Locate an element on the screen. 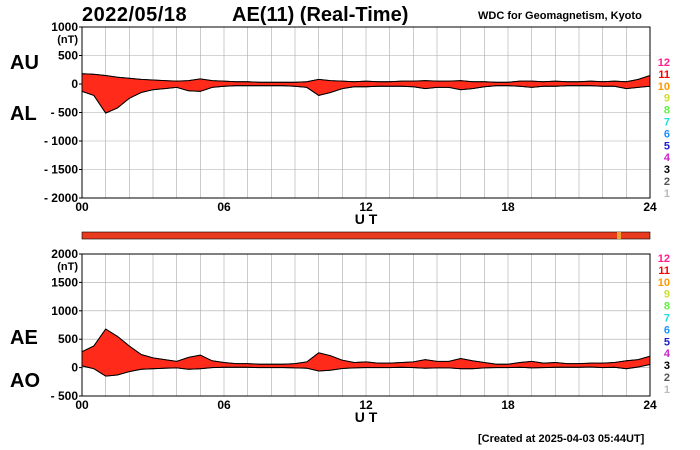  data-source-label: WDC for Geomagnetism, Kyoto is located at coordinates (560, 16).